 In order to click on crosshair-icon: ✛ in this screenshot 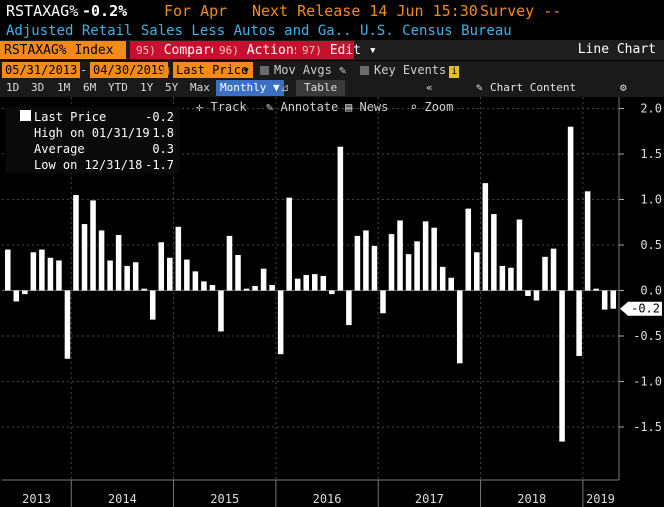, I will do `click(200, 107)`.